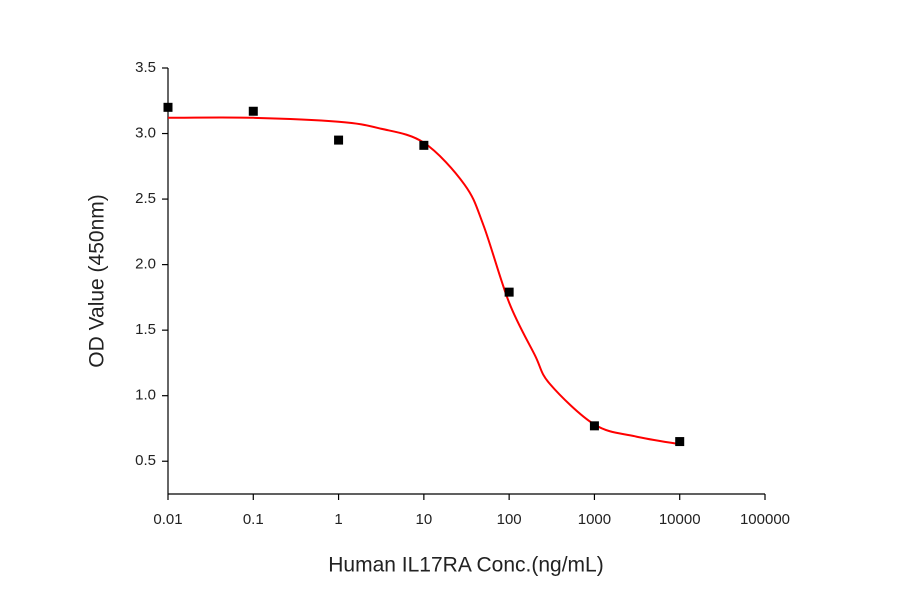  What do you see at coordinates (338, 519) in the screenshot?
I see `x-tick-label: 1` at bounding box center [338, 519].